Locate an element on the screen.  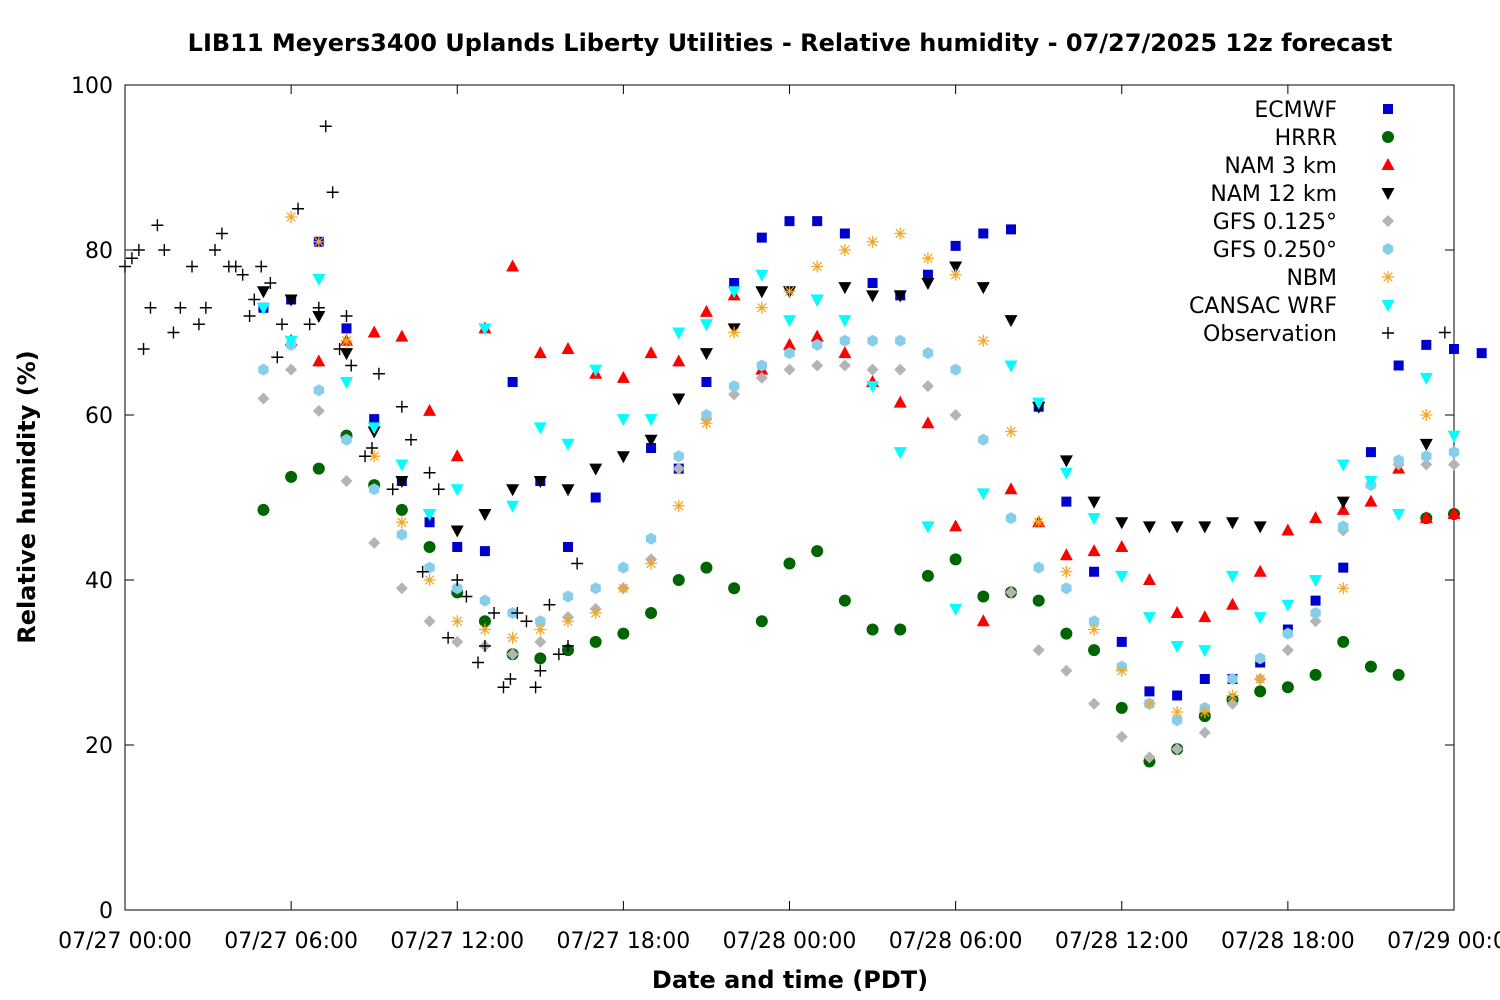
y-tick-label: 0 is located at coordinates (106, 911).